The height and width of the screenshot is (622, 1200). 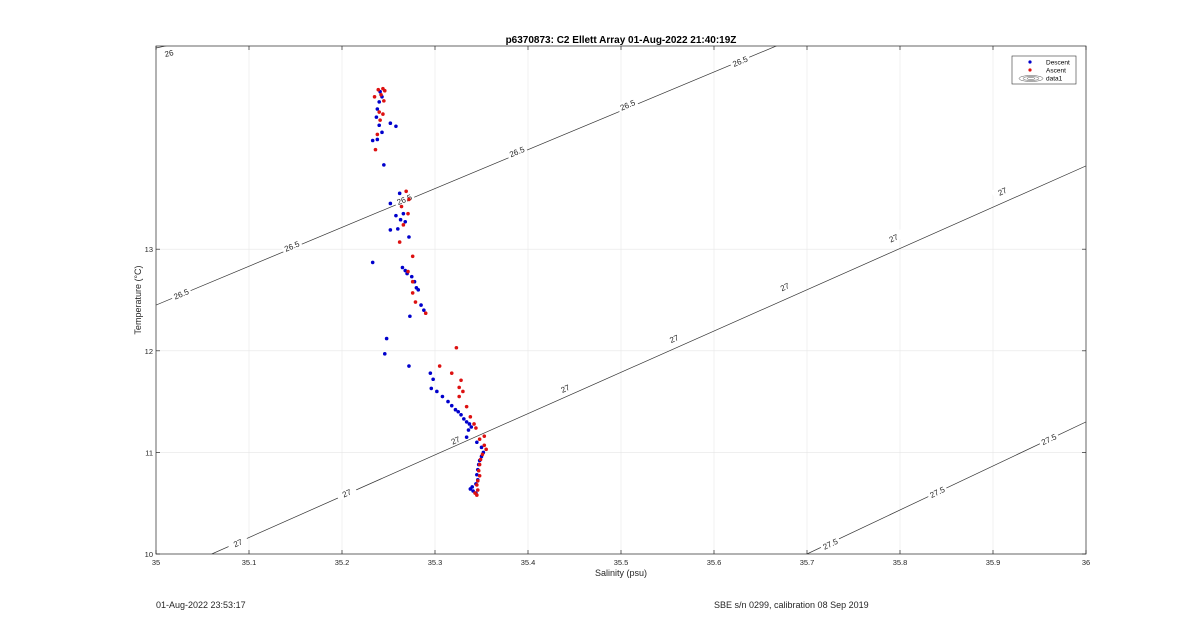 I want to click on x-tick-label: 35.2, so click(x=342, y=562).